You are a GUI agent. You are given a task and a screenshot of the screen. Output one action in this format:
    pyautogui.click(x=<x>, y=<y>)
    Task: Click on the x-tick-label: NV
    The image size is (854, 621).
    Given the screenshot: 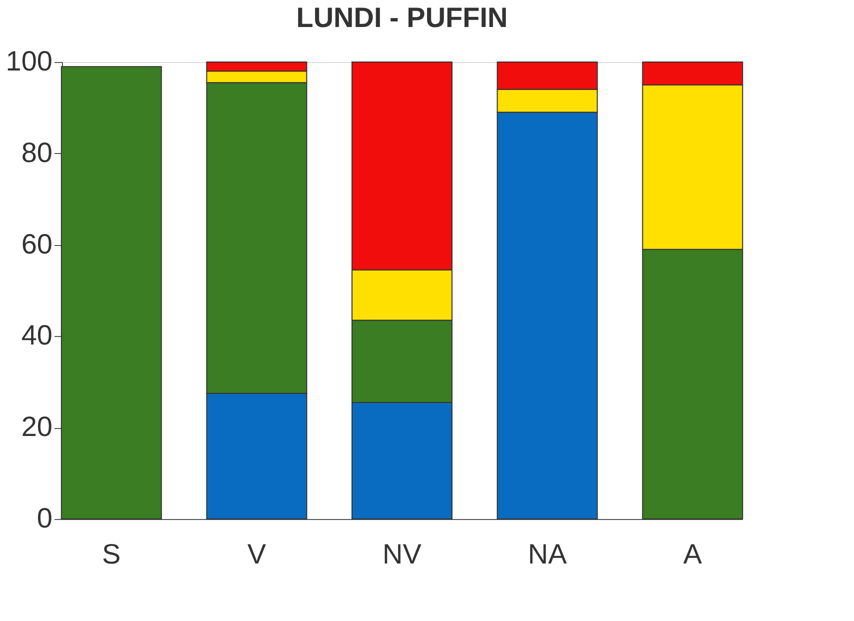 What is the action you would take?
    pyautogui.click(x=402, y=554)
    